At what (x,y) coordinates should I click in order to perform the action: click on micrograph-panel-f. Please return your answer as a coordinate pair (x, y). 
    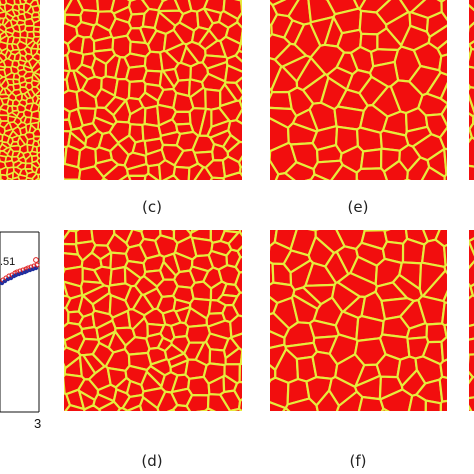
    Looking at the image, I should click on (358, 320).